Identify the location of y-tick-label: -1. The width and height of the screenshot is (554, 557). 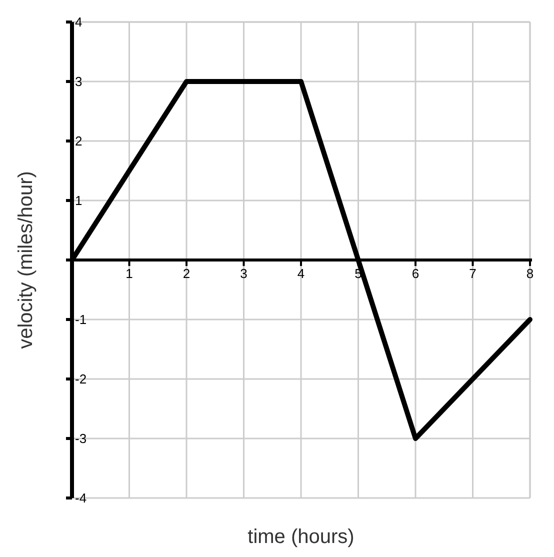
(81, 320).